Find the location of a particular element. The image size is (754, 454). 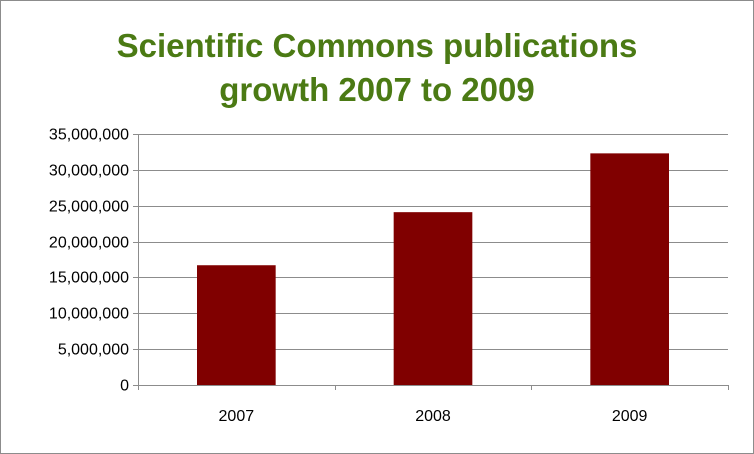

chart-title-line-1: Scientific Commons publications is located at coordinates (377, 45).